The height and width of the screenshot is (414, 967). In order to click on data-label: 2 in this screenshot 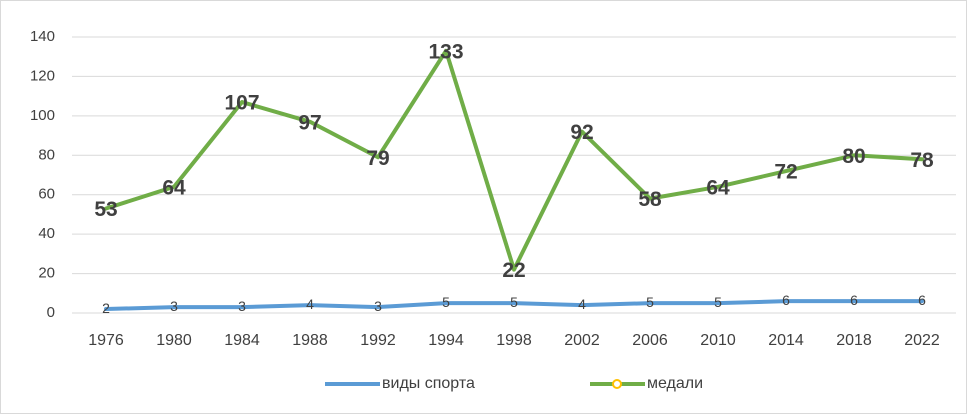, I will do `click(106, 308)`.